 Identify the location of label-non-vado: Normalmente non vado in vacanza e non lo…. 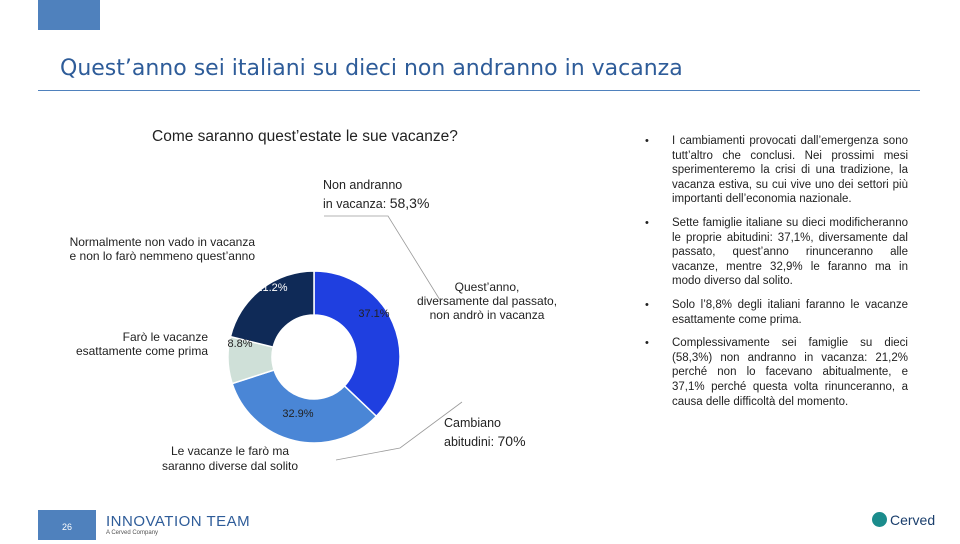
(155, 249).